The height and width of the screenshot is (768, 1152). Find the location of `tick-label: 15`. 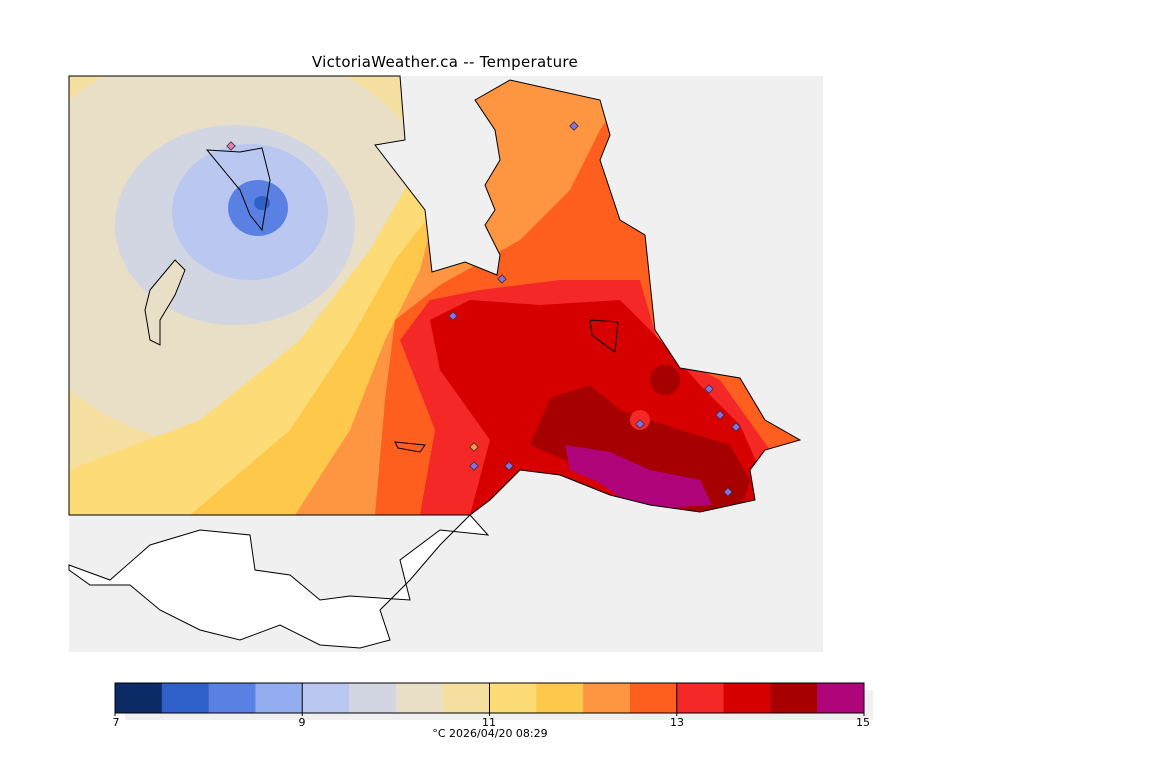

tick-label: 15 is located at coordinates (863, 722).